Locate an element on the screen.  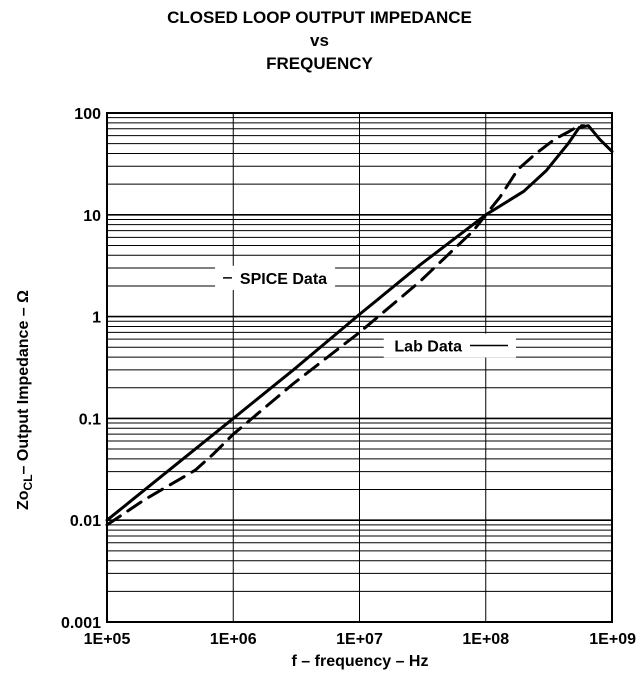
y-axis-label-symbol: Zo is located at coordinates (23, 500).